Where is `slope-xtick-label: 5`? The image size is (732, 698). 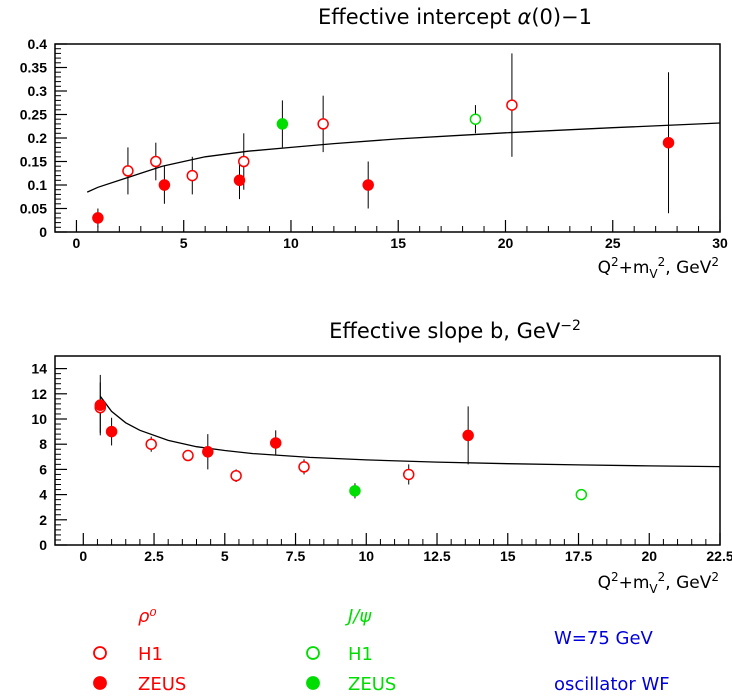 slope-xtick-label: 5 is located at coordinates (225, 556).